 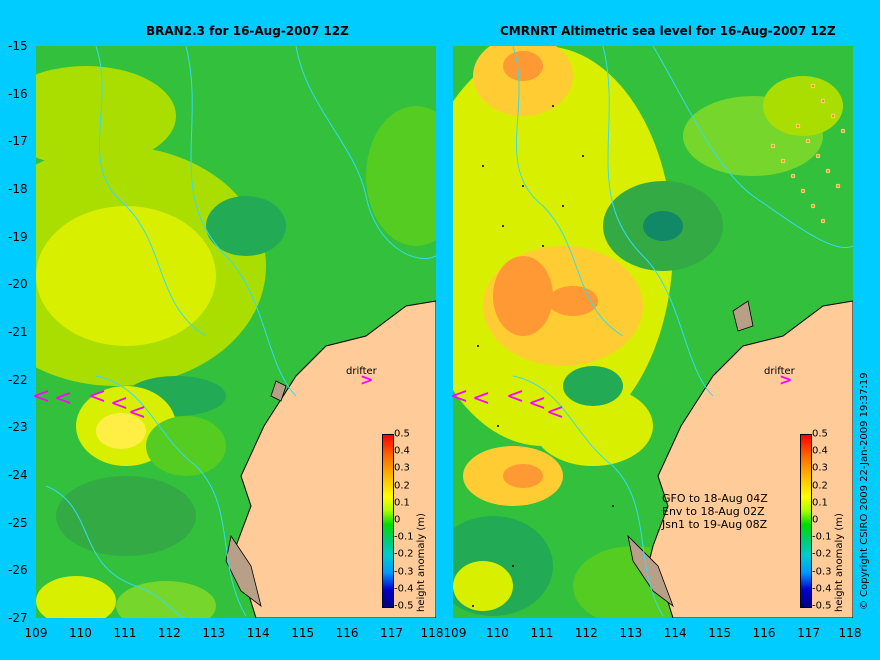 I want to click on left-colorbar, so click(x=388, y=521).